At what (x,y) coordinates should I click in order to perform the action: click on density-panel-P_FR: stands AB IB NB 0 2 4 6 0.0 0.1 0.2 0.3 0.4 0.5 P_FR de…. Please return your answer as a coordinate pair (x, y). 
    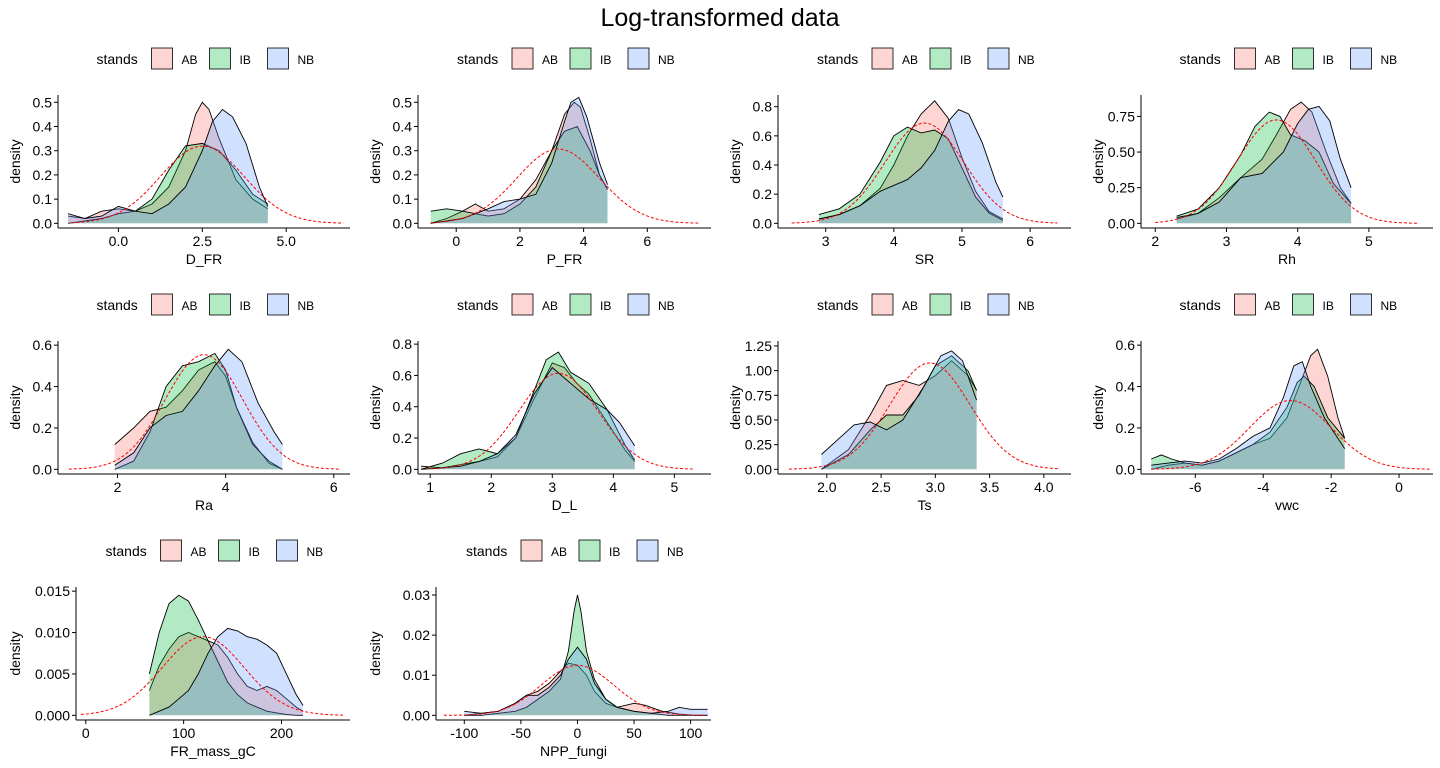
    Looking at the image, I should click on (539, 157).